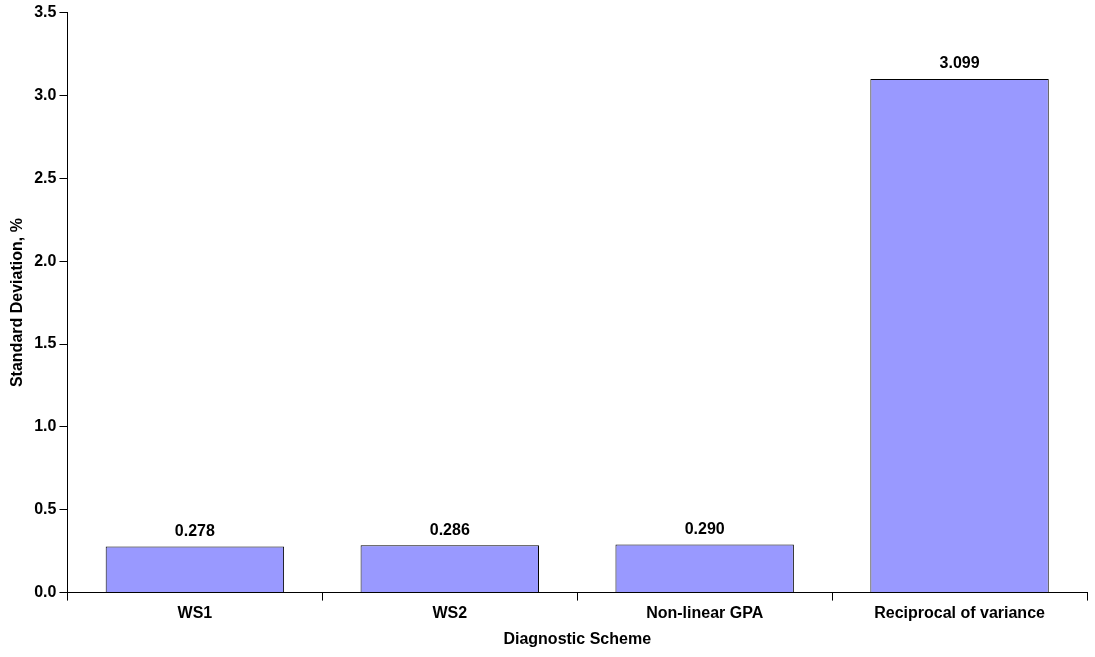 Image resolution: width=1095 pixels, height=657 pixels. Describe the element at coordinates (449, 529) in the screenshot. I see `data-label: 0.286` at that location.